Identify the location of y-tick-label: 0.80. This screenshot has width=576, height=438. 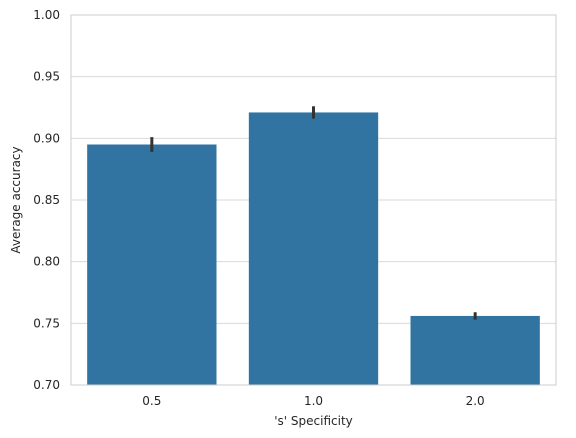
(46, 262).